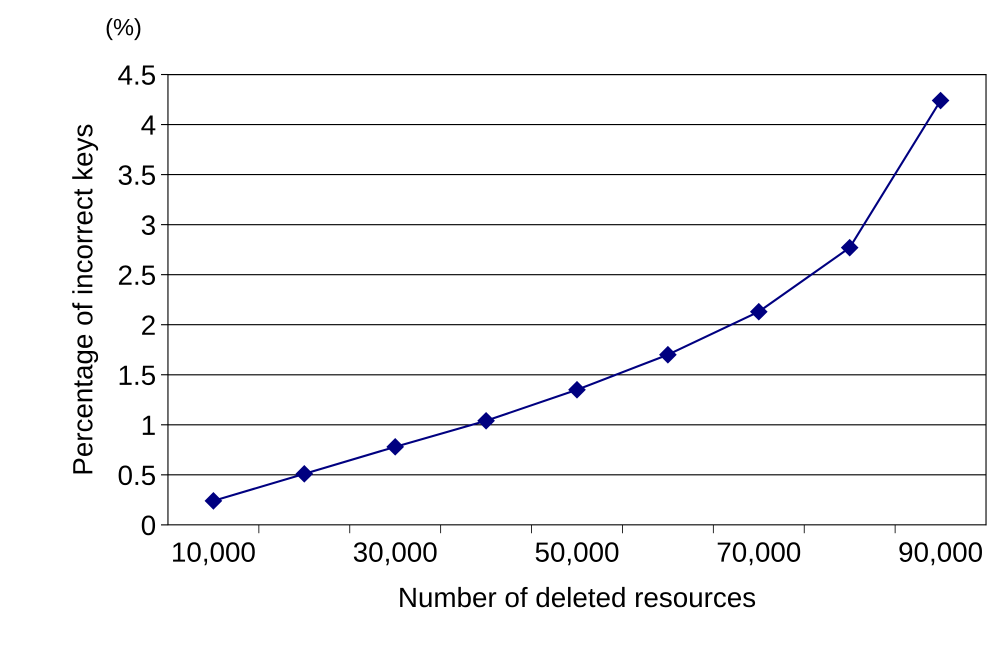 This screenshot has width=988, height=648. I want to click on y-tick-label: 4, so click(148, 125).